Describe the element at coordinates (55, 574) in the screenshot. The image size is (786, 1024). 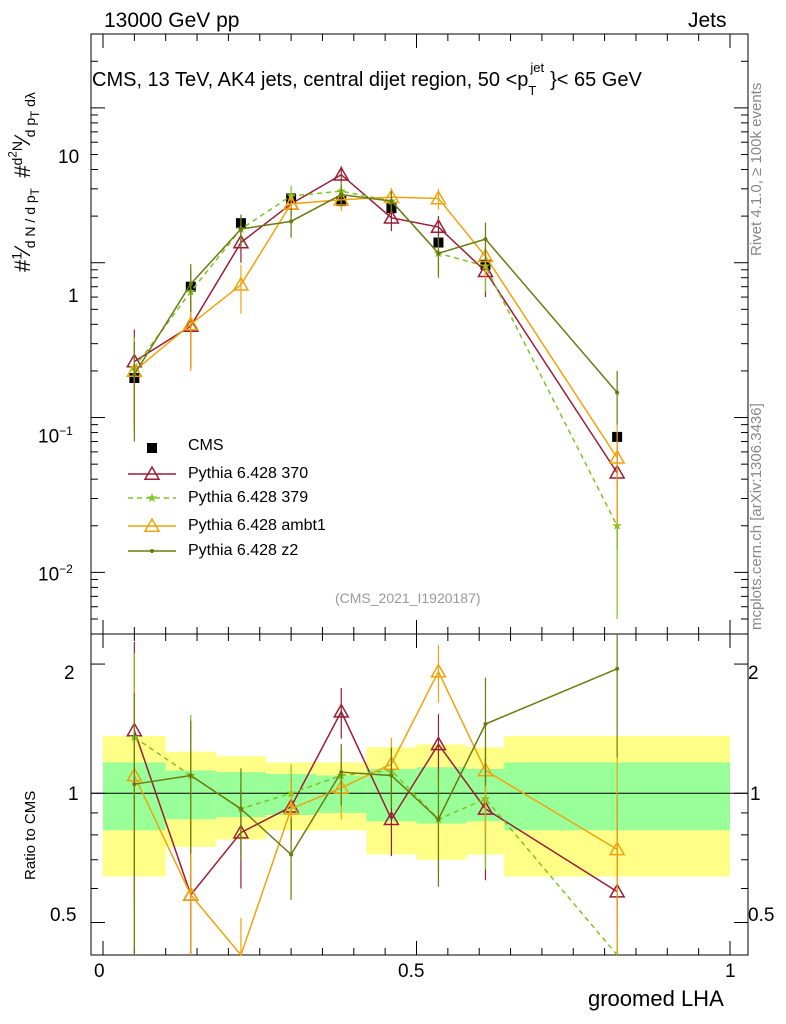
I see `y-tick-0.01: 10⁻²` at that location.